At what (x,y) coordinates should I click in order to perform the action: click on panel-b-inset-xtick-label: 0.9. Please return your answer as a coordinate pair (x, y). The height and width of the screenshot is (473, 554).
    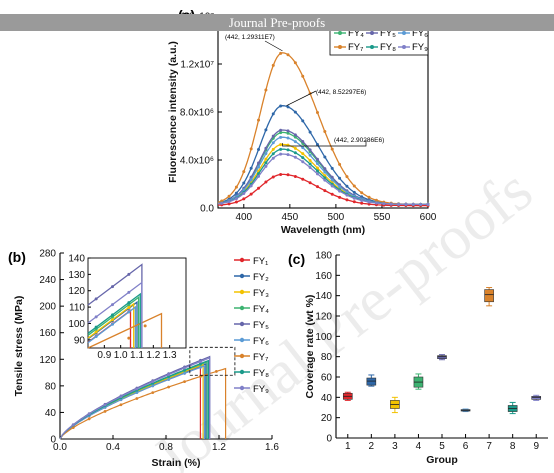
    Looking at the image, I should click on (104, 355).